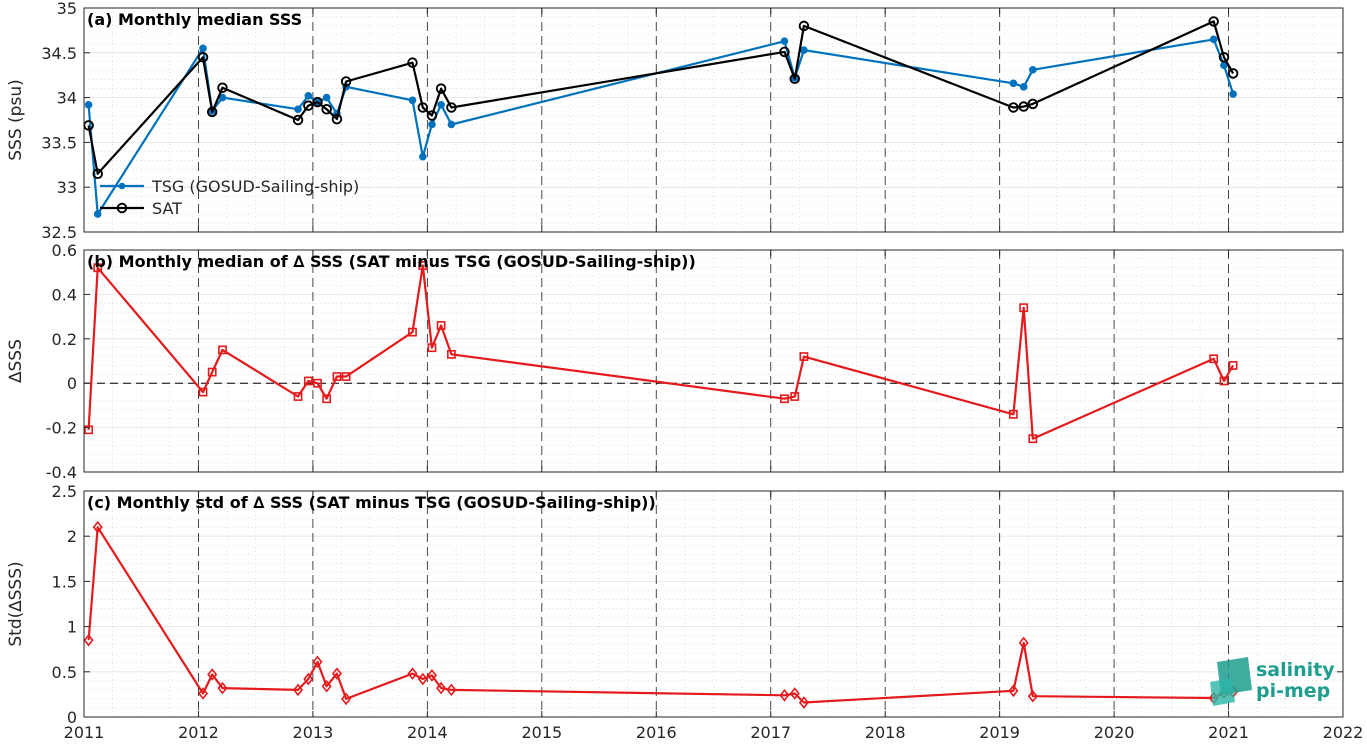  I want to click on legend-label: TSG (GOSUD-Sailing-ship), so click(255, 186).